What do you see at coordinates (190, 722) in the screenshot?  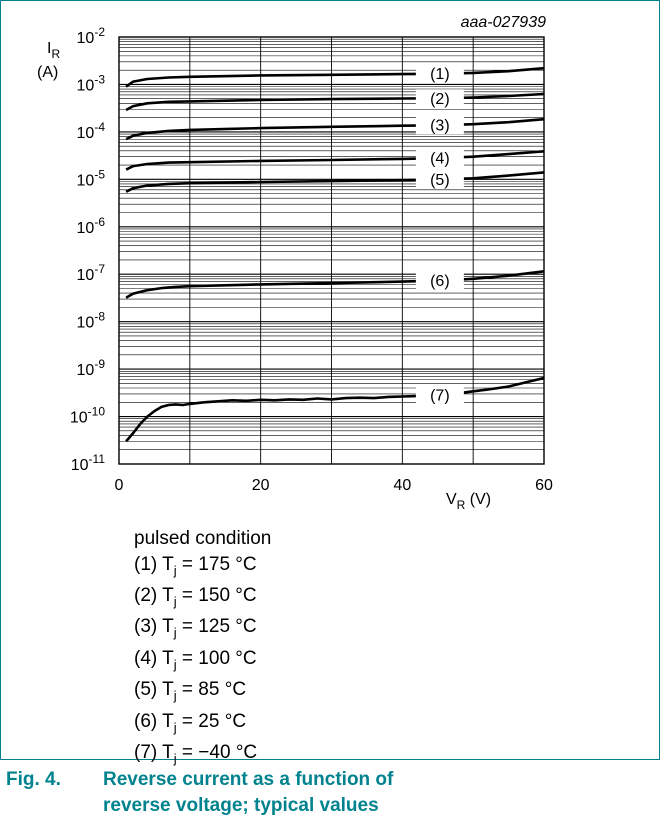 I see `legend-item: (6) Tj = 25 °C` at bounding box center [190, 722].